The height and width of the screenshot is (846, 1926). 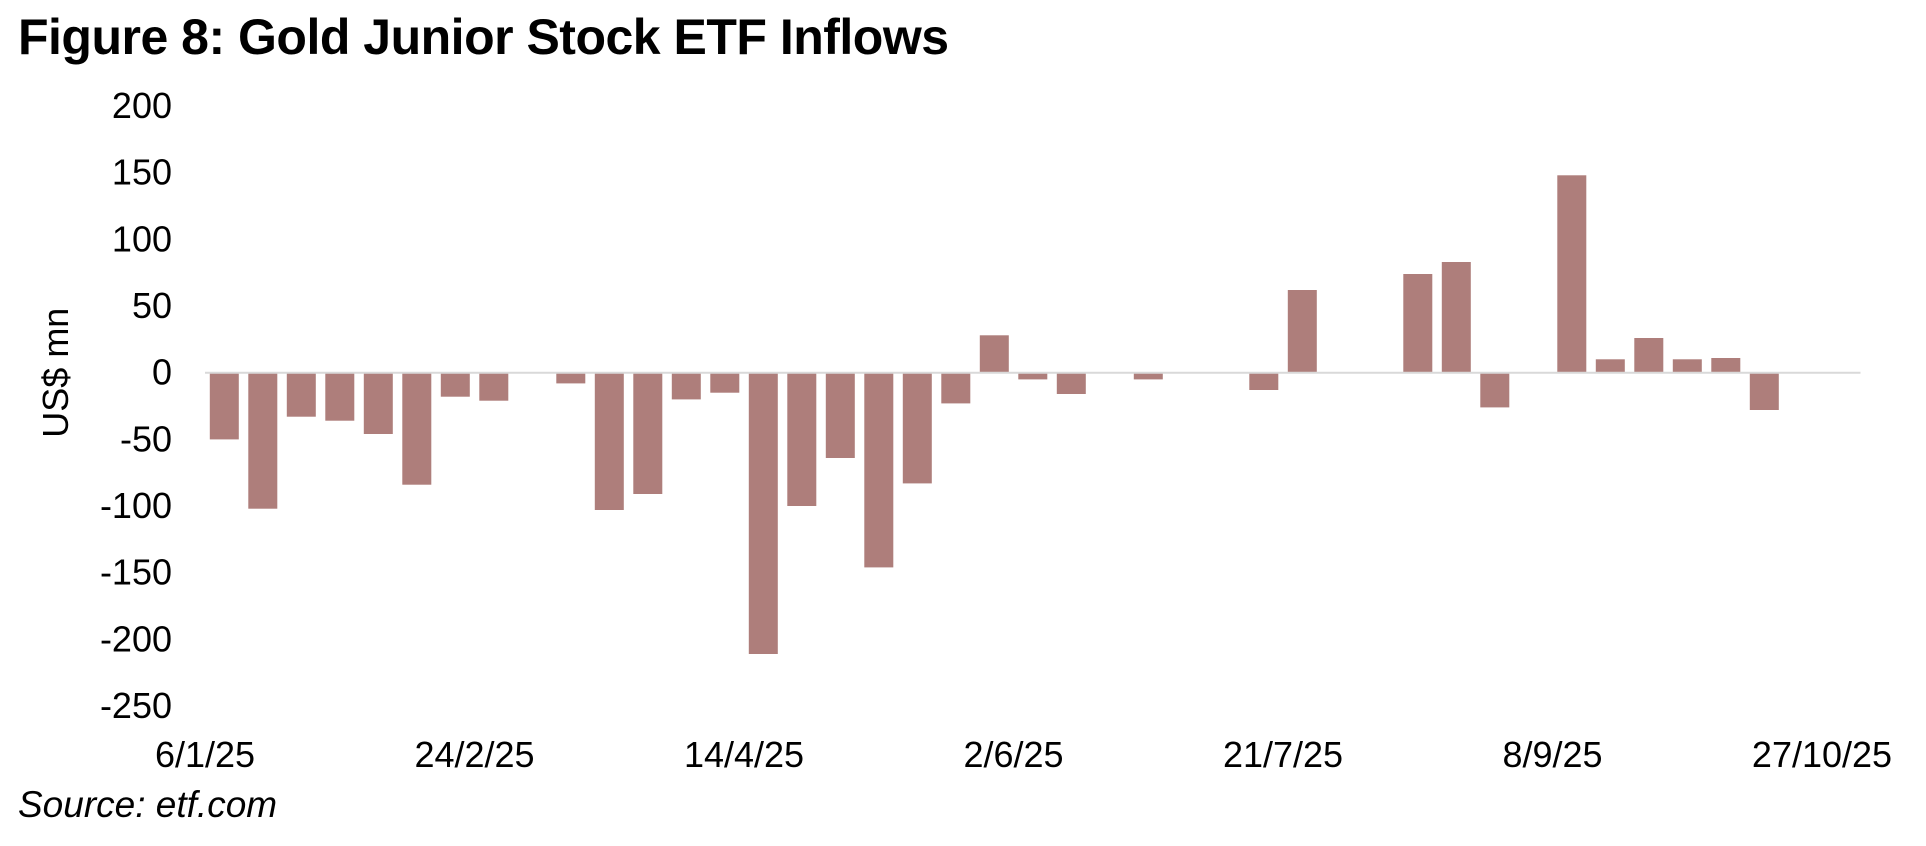 What do you see at coordinates (340, 396) in the screenshot?
I see `bar-27/1/25` at bounding box center [340, 396].